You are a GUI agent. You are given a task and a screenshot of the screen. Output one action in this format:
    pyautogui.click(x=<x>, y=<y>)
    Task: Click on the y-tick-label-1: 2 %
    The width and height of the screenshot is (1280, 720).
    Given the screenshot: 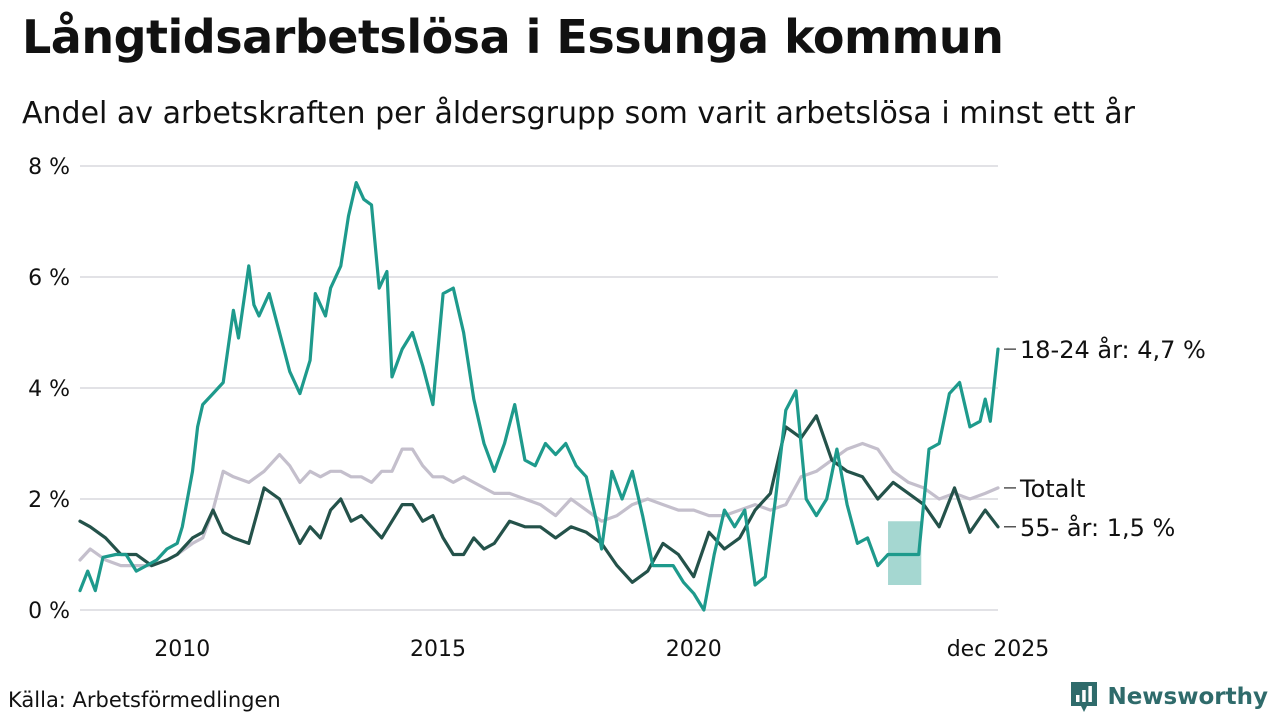 What is the action you would take?
    pyautogui.click(x=49, y=500)
    